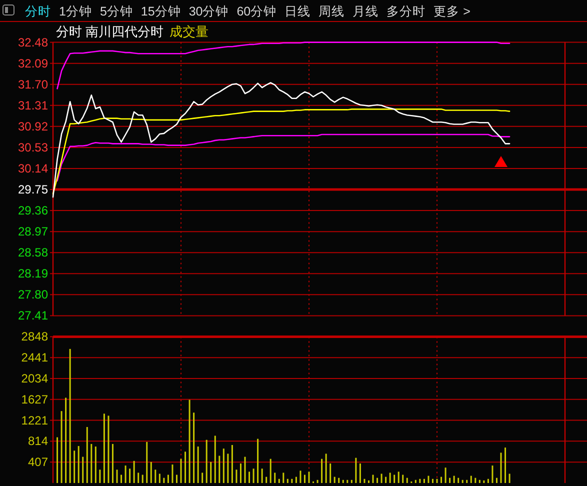 The height and width of the screenshot is (486, 587). I want to click on y-tick-label: 2034, so click(34, 379).